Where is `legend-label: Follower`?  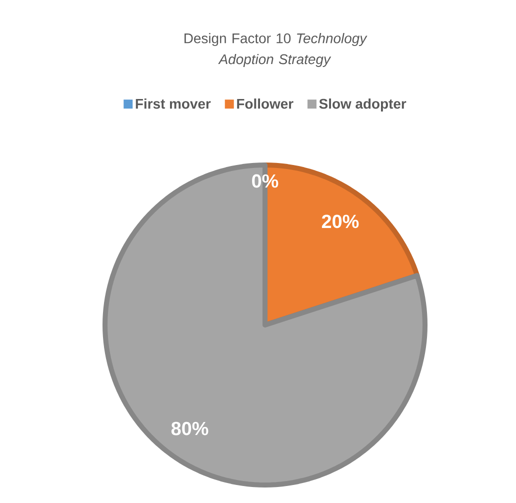
legend-label: Follower is located at coordinates (265, 103).